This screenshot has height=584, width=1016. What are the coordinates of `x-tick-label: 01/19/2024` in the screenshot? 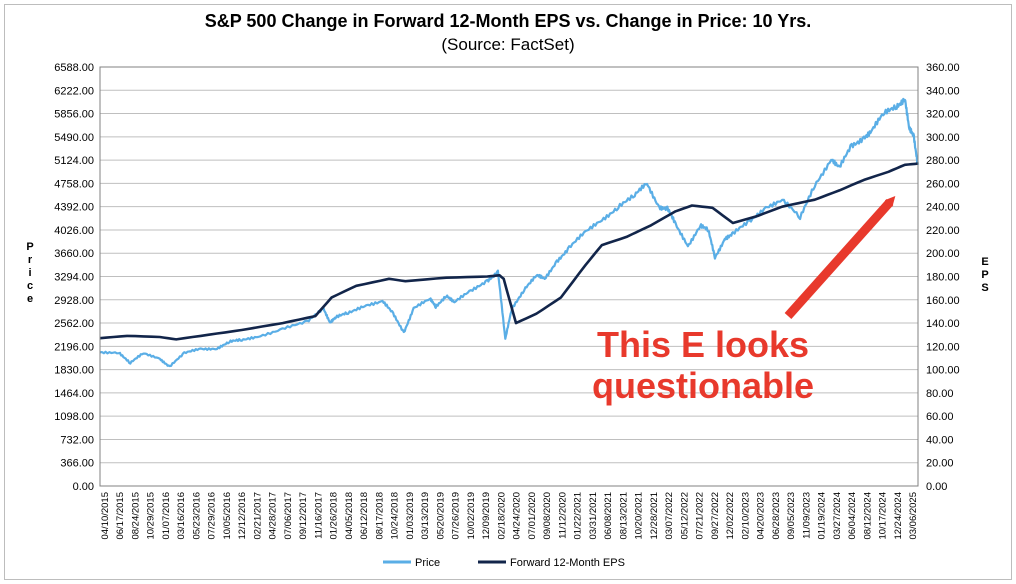 It's located at (822, 516).